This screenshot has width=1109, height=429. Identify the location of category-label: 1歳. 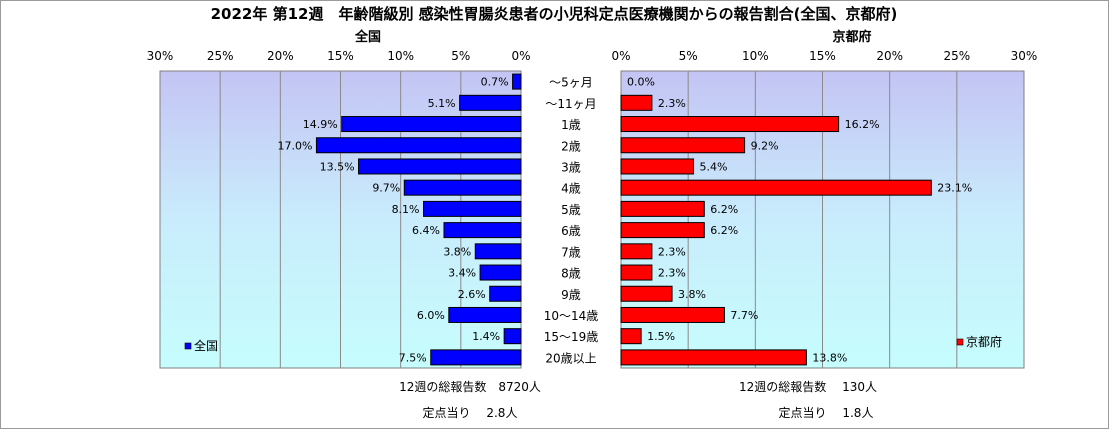
(571, 125).